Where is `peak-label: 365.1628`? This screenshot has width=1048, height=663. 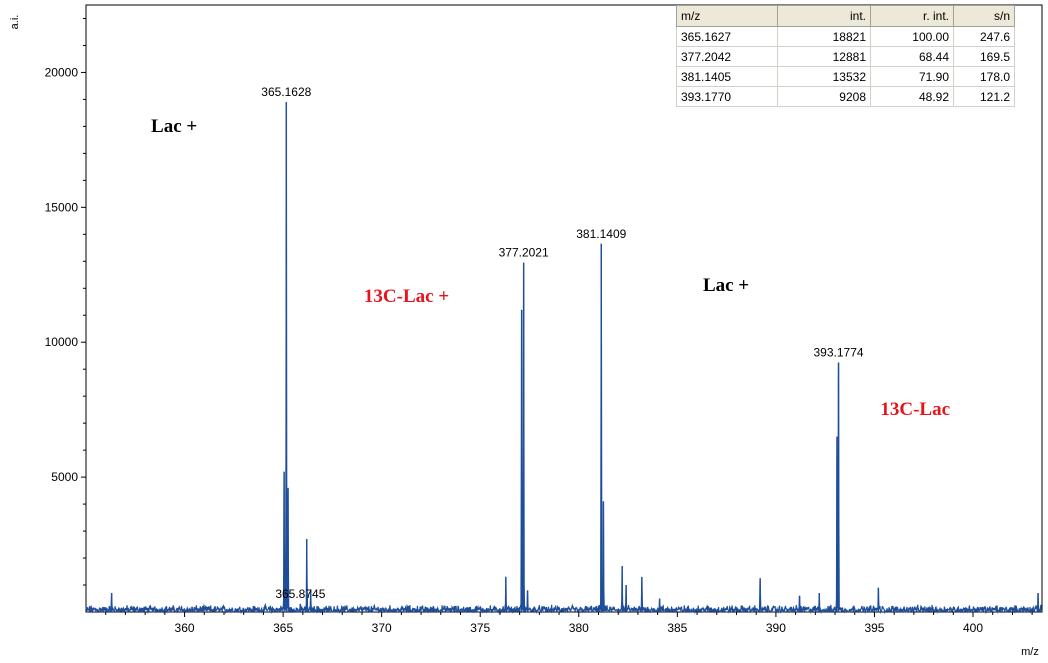
peak-label: 365.1628 is located at coordinates (286, 92).